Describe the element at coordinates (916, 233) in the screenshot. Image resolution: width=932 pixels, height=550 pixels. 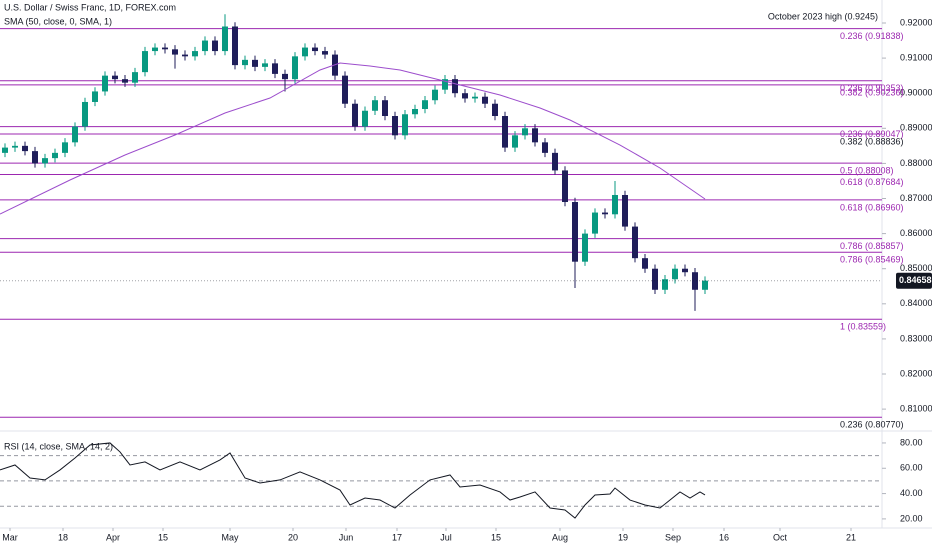
I see `y-tick-label: 0.86000` at that location.